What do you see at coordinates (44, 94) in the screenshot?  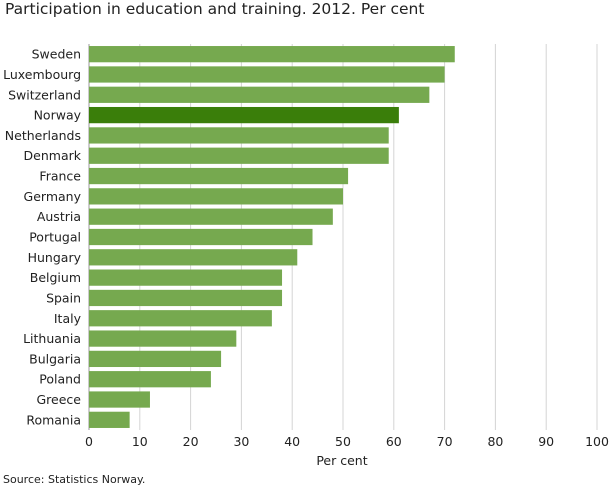 I see `category-label-switzerland: Switzerland` at bounding box center [44, 94].